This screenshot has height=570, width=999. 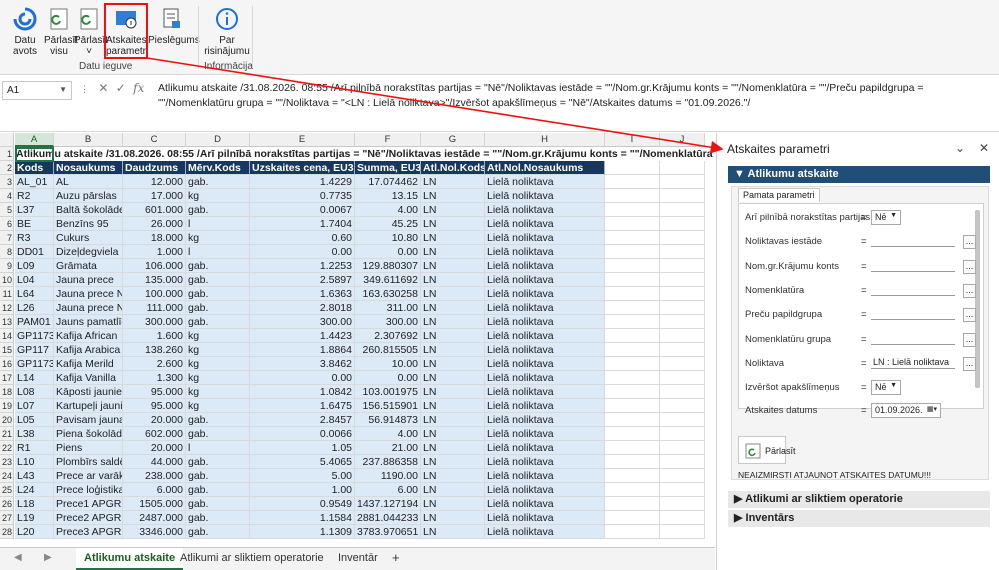 What do you see at coordinates (88, 518) in the screenshot?
I see `table-cell: Prece2 APGR` at bounding box center [88, 518].